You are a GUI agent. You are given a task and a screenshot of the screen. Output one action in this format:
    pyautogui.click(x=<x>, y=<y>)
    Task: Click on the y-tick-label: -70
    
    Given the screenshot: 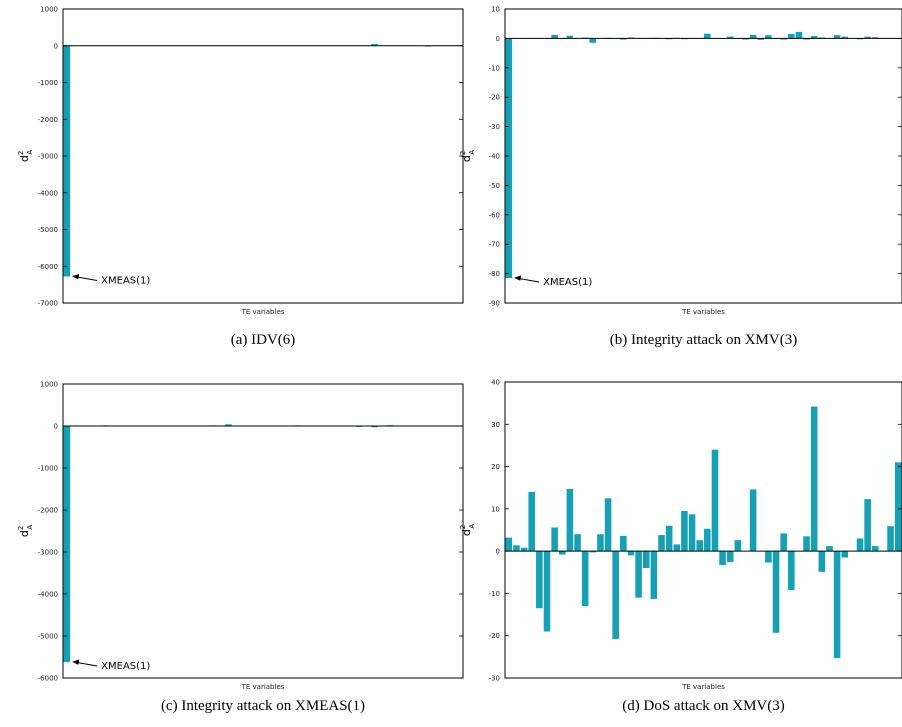 What is the action you would take?
    pyautogui.click(x=494, y=245)
    